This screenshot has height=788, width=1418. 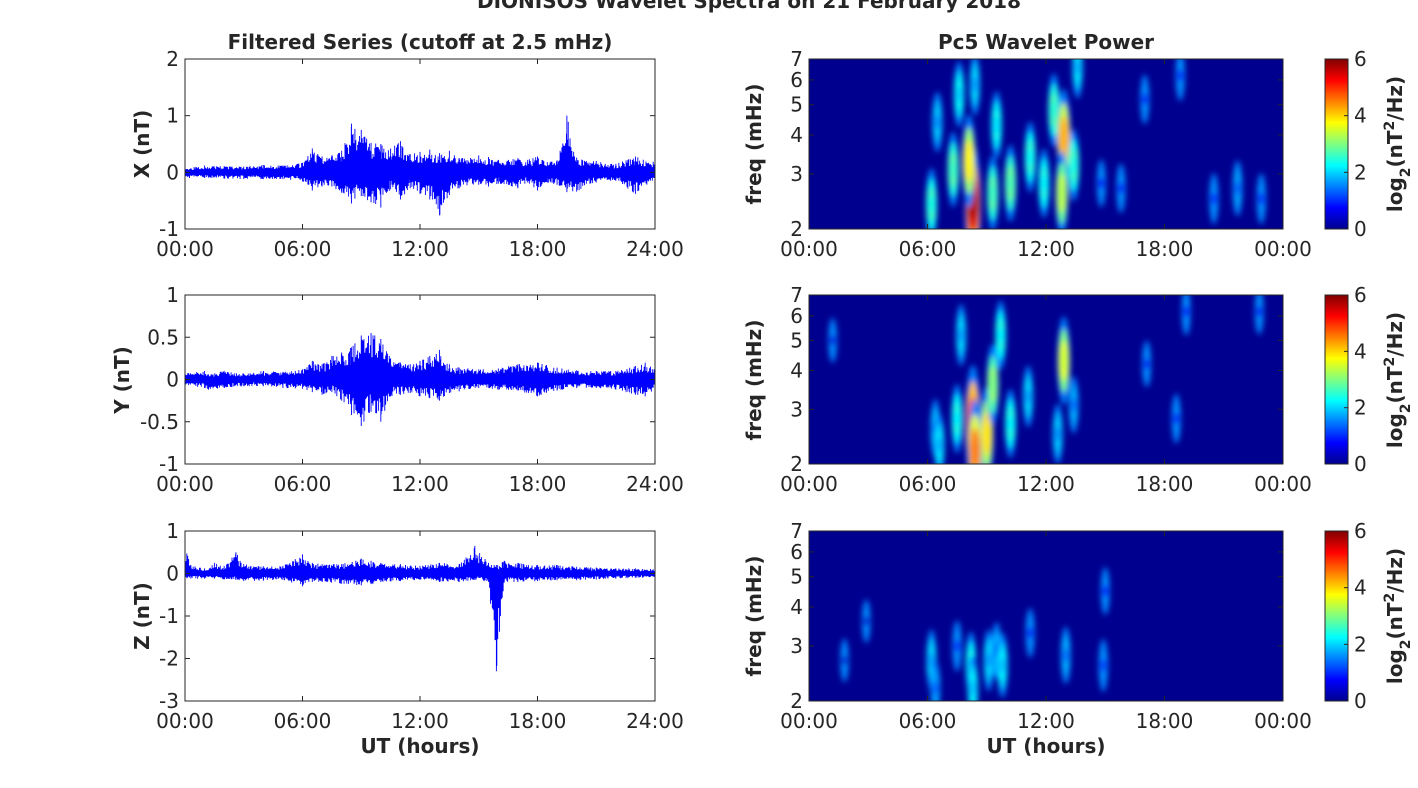 I want to click on z-wavelet-xticks: 00:00 06:00 12:00 18:00 00:00, so click(x=1046, y=632).